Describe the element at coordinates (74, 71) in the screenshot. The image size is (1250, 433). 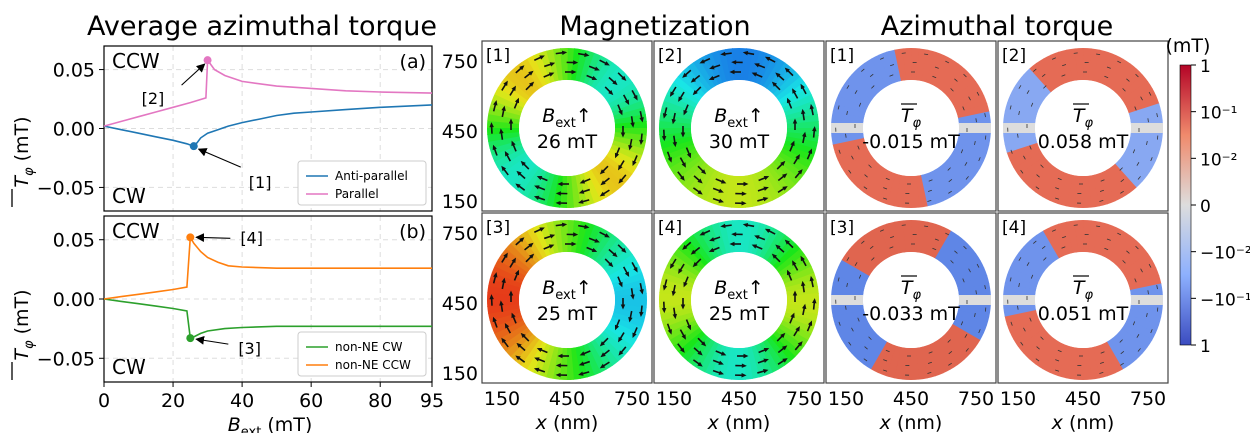
I see `y-tick-label: 0.05` at that location.